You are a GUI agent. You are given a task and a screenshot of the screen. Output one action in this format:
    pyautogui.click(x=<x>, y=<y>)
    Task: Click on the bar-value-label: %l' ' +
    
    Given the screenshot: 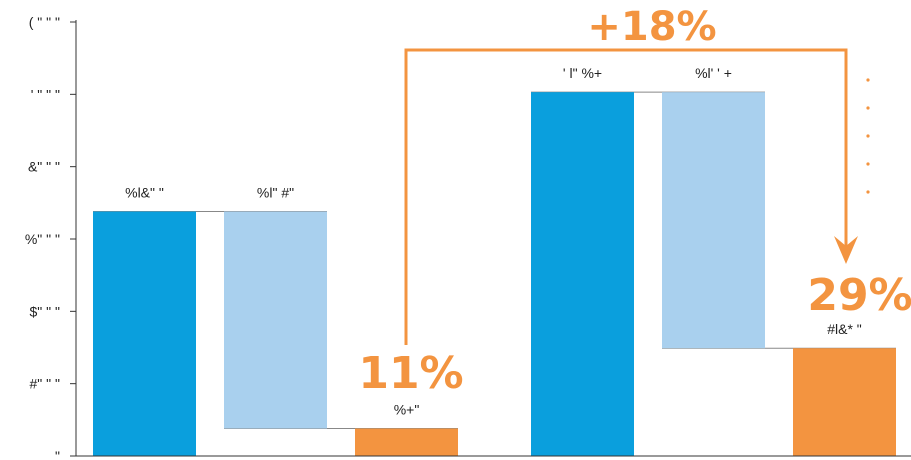 What is the action you would take?
    pyautogui.click(x=713, y=73)
    